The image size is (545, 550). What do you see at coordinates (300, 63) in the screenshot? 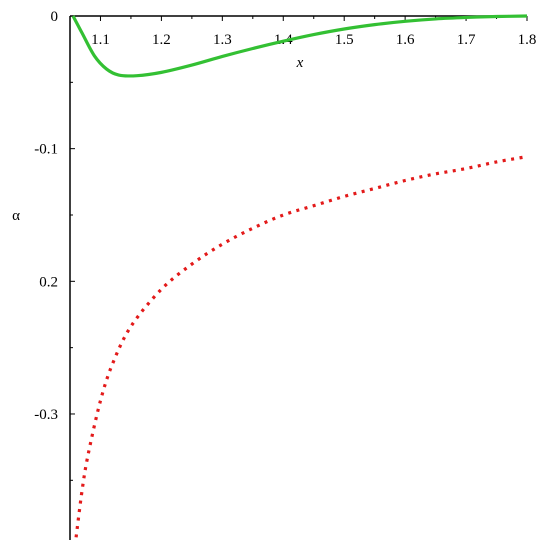
I see `x-axis-label: x` at bounding box center [300, 63].